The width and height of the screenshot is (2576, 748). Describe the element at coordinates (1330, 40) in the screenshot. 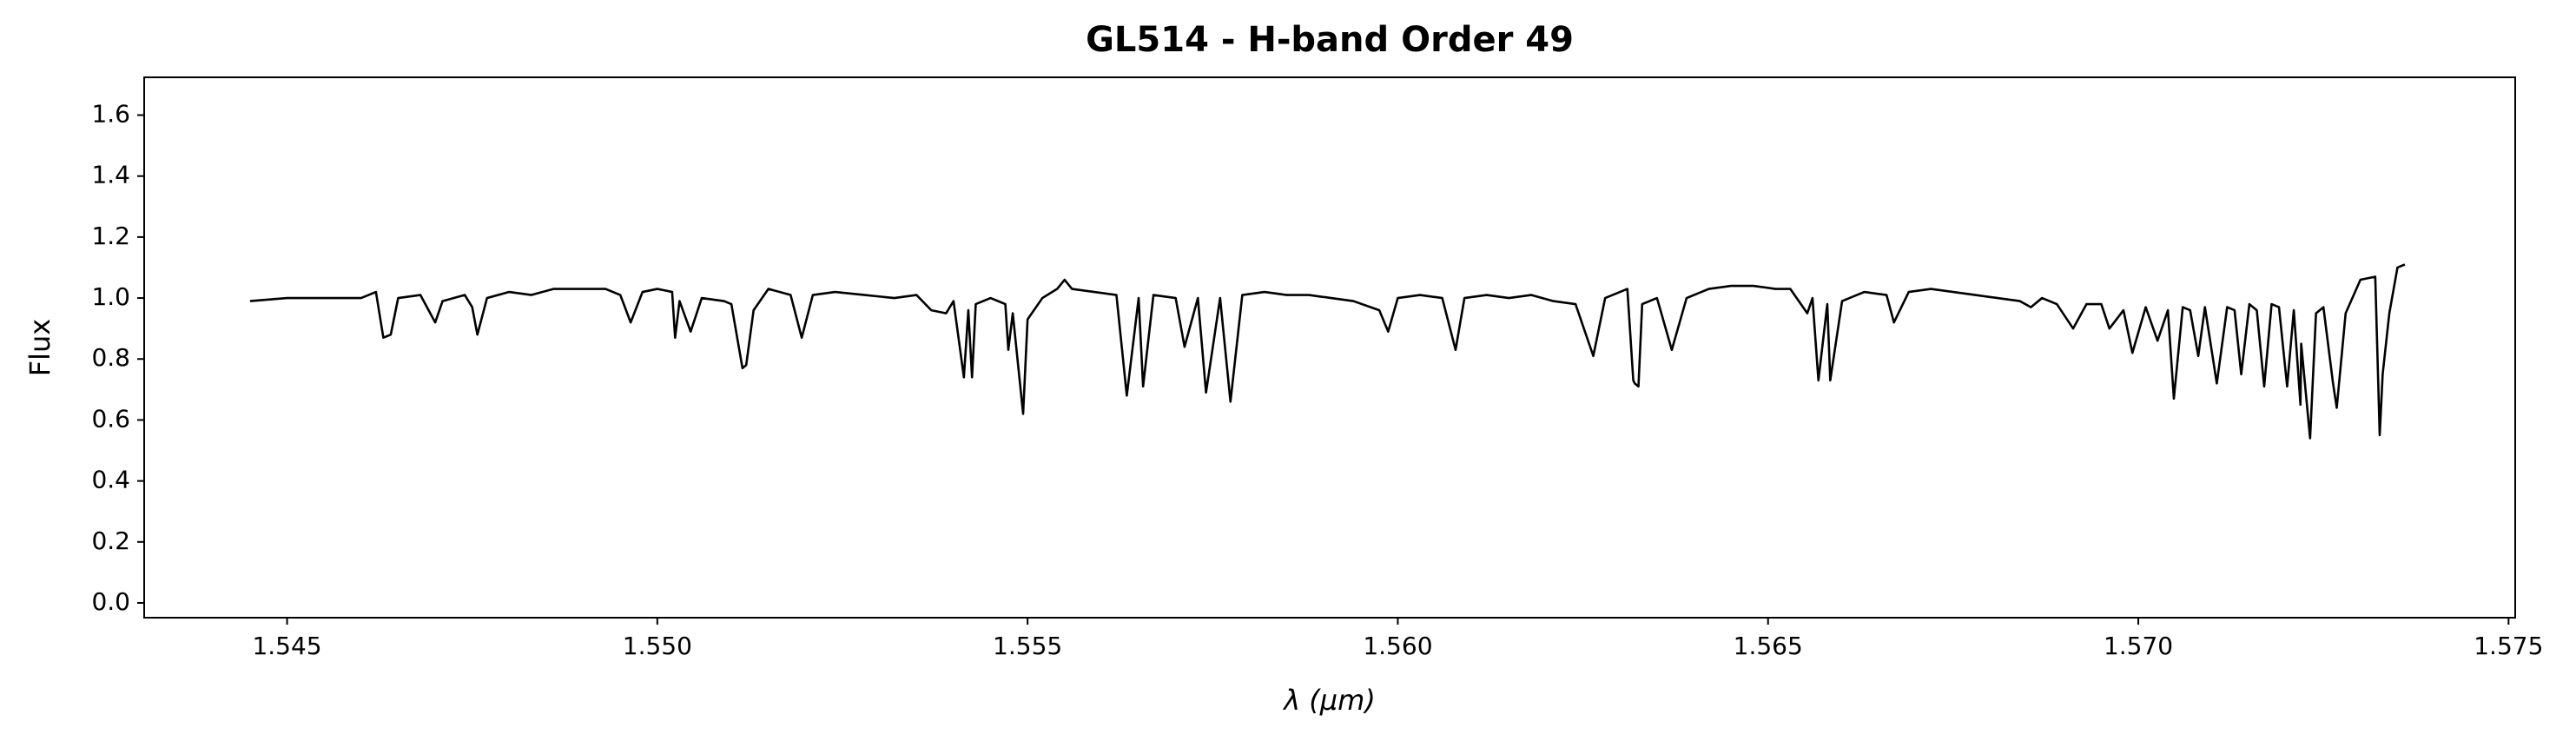

I see `chart-title: GL514 - H-band Order 49` at that location.